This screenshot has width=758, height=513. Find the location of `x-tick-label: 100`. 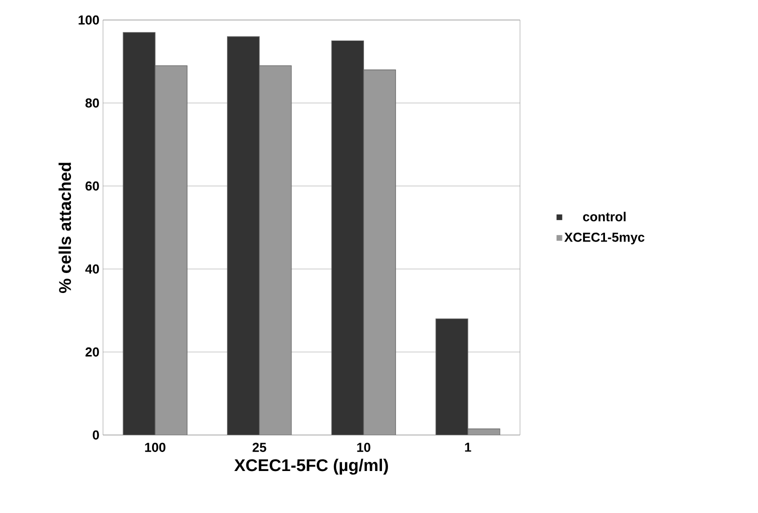

x-tick-label: 100 is located at coordinates (155, 447).